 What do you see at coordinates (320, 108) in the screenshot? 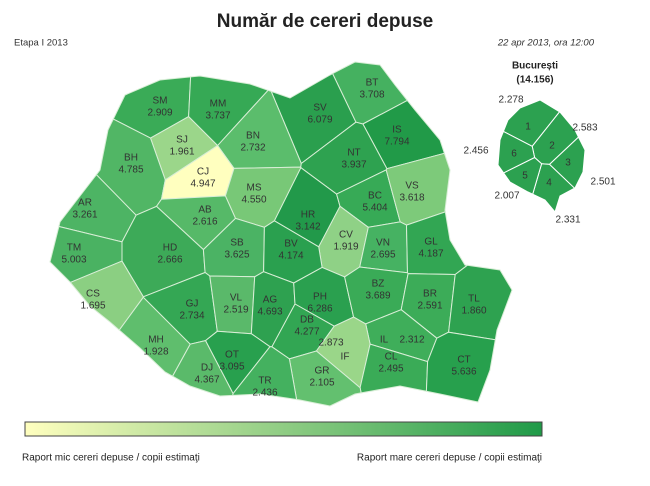
I see `county-code: SV` at bounding box center [320, 108].